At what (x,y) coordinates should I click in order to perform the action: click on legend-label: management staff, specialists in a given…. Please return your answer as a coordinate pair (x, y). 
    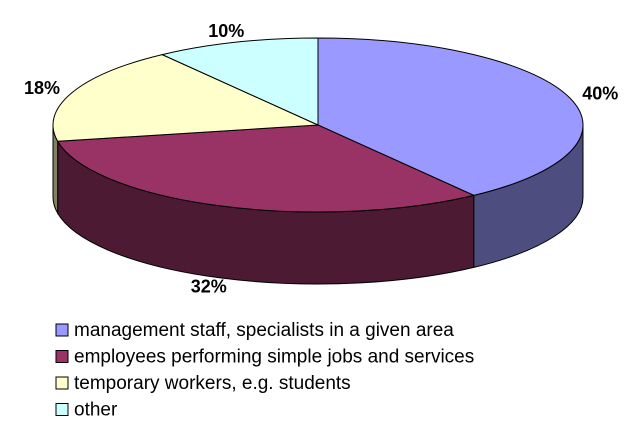
    Looking at the image, I should click on (264, 330).